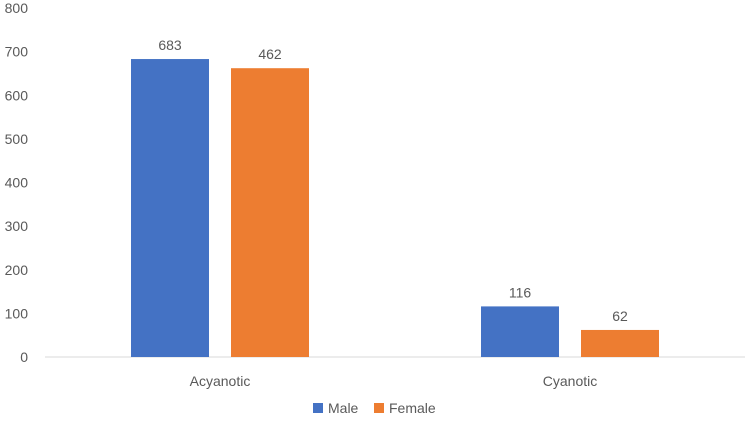  Describe the element at coordinates (17, 226) in the screenshot. I see `y-tick-label: 300` at that location.